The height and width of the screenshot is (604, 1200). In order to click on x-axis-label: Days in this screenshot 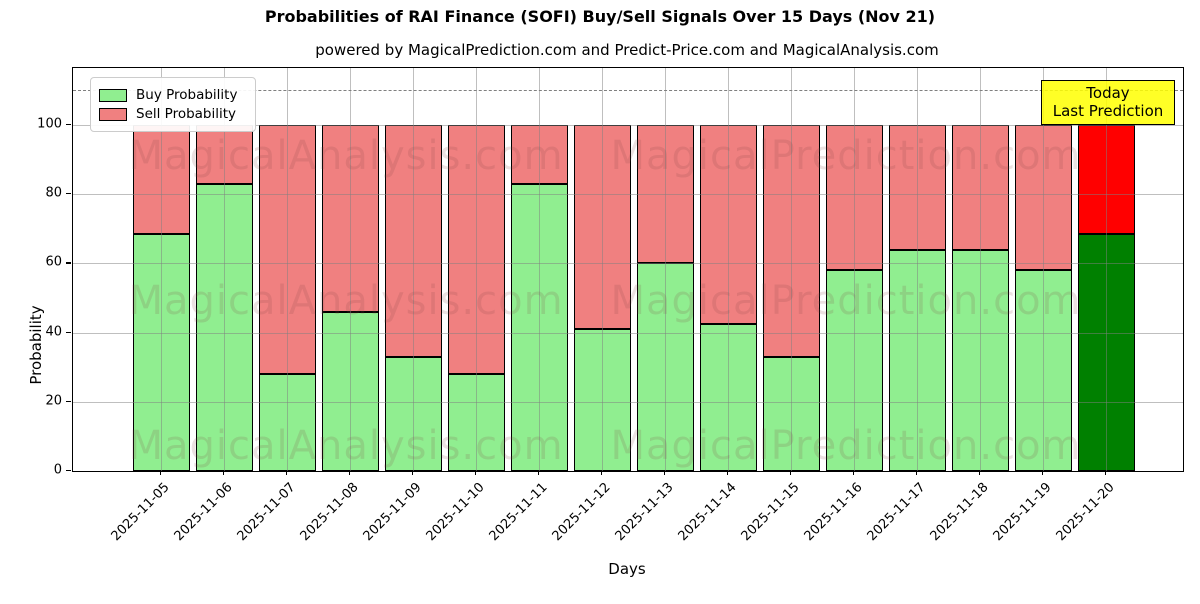, I will do `click(627, 569)`.